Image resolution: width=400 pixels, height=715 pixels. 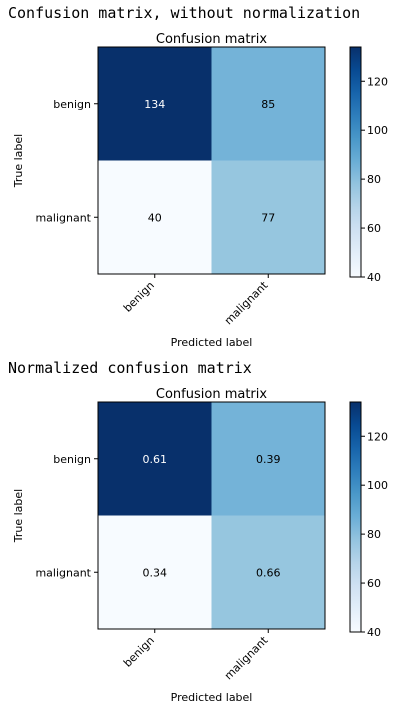 What do you see at coordinates (155, 572) in the screenshot?
I see `cell-value-label: 0.34` at bounding box center [155, 572].